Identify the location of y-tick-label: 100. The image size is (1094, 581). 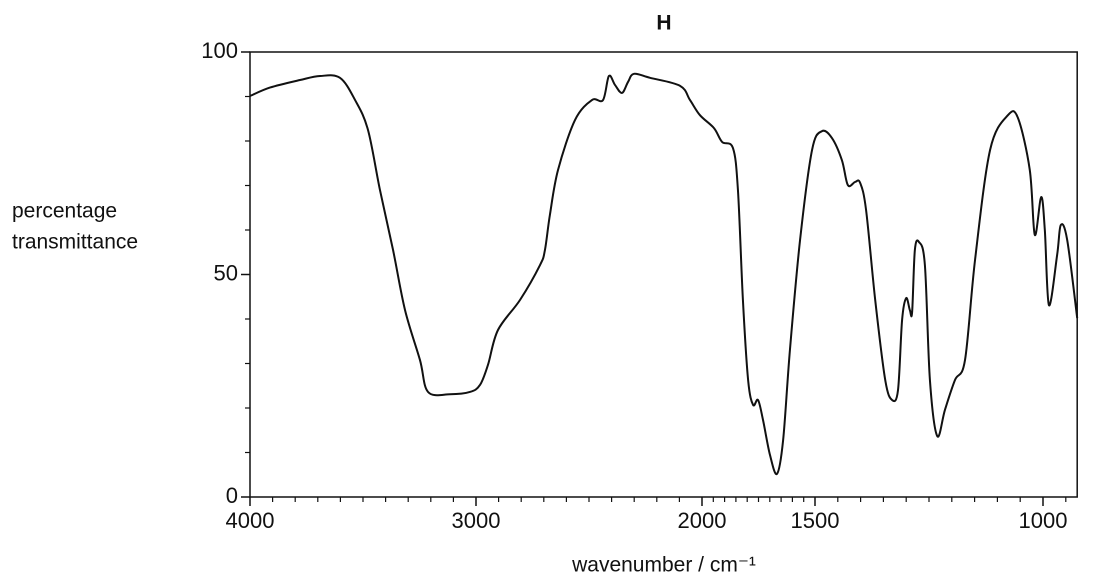
(219, 50).